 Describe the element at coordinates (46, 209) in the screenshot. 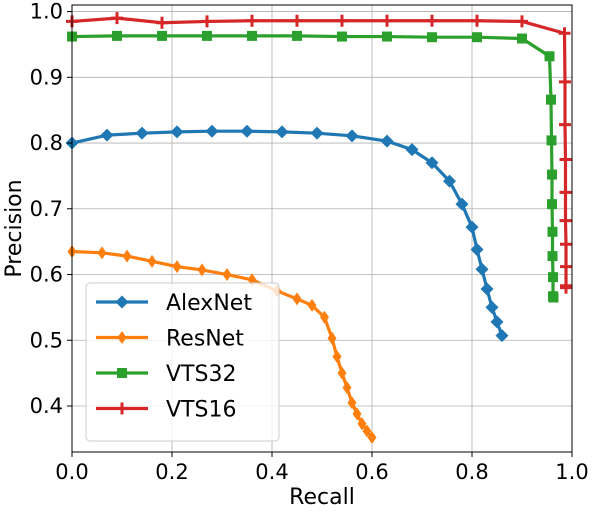

I see `y-tick-label: 0.7` at that location.